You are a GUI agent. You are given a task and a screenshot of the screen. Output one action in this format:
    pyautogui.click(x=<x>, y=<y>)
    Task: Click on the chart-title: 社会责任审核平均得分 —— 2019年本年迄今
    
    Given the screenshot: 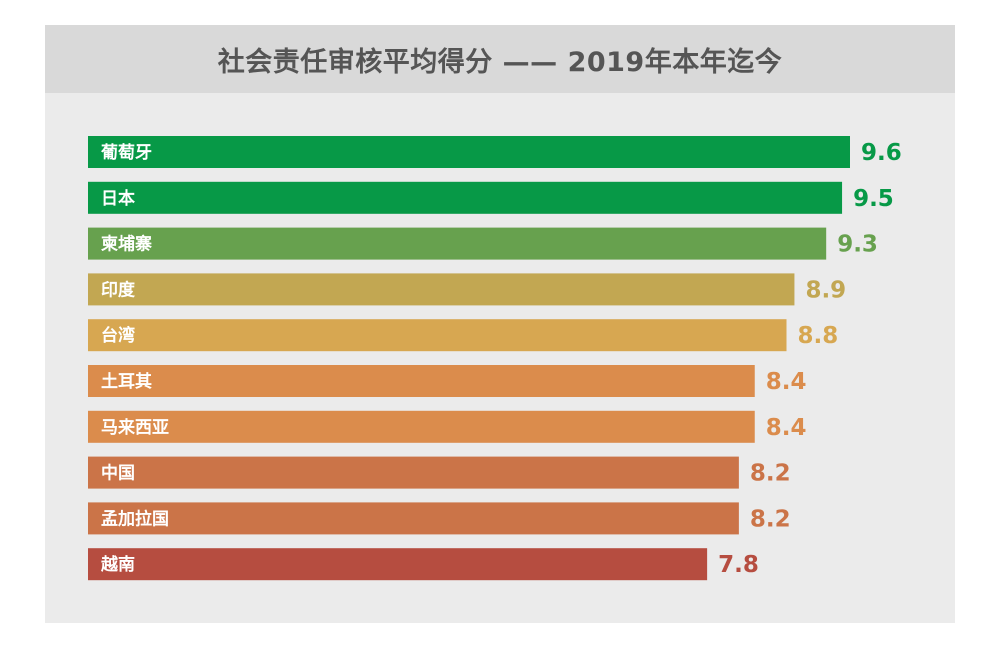 What is the action you would take?
    pyautogui.click(x=500, y=62)
    